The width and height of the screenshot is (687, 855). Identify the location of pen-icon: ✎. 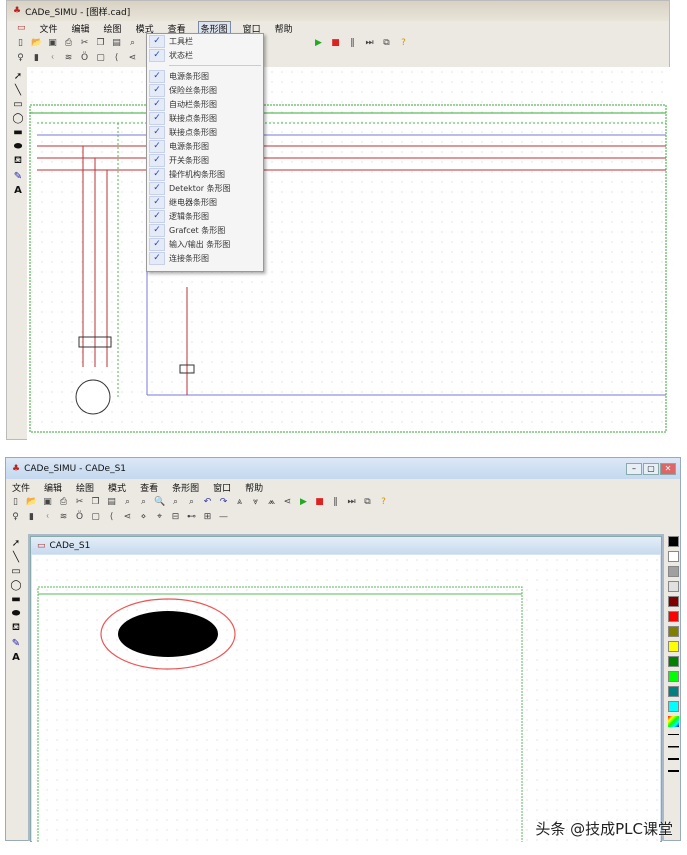
(18, 176).